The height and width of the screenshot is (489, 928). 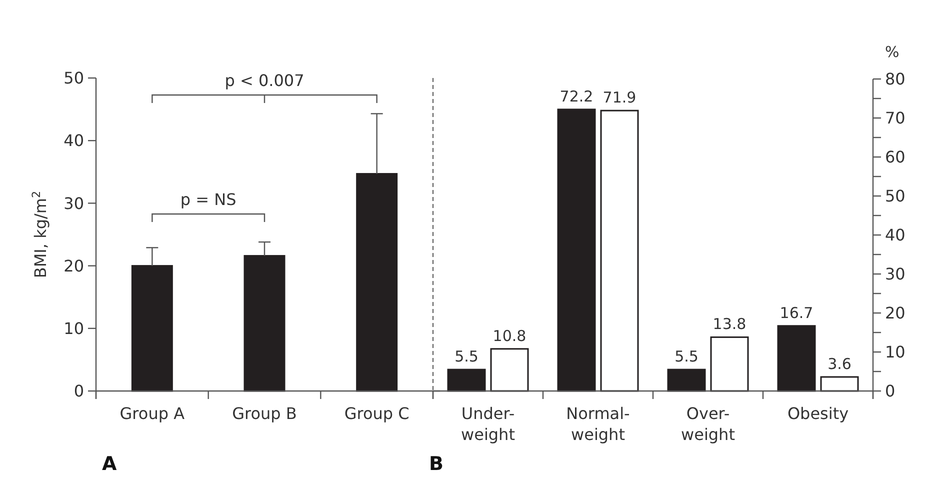 What do you see at coordinates (509, 335) in the screenshot?
I see `data-label: 10.8` at bounding box center [509, 335].